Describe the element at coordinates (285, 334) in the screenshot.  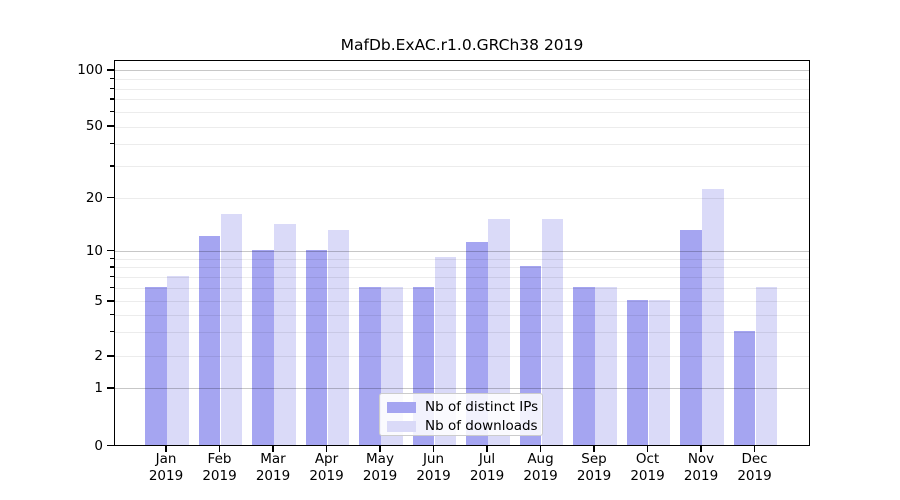
I see `bar-downloads-mar` at that location.